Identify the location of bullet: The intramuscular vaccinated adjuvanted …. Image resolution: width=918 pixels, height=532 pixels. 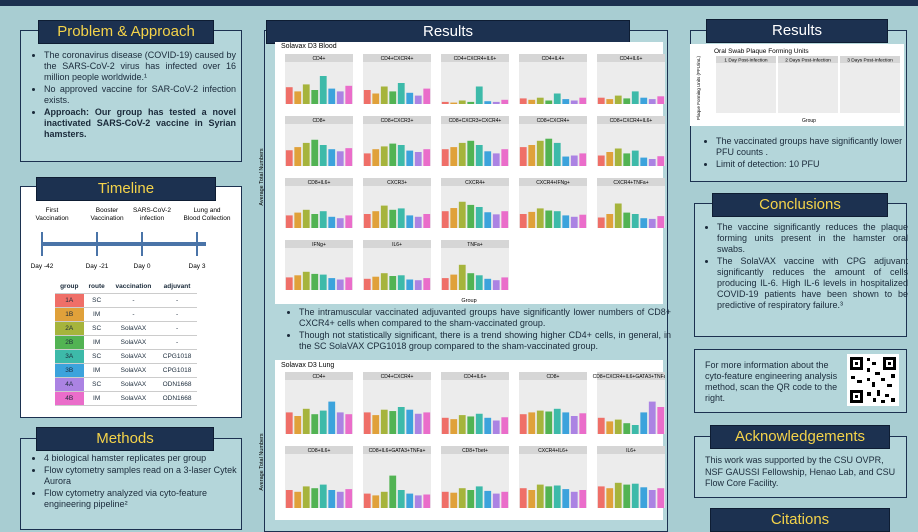
(485, 318).